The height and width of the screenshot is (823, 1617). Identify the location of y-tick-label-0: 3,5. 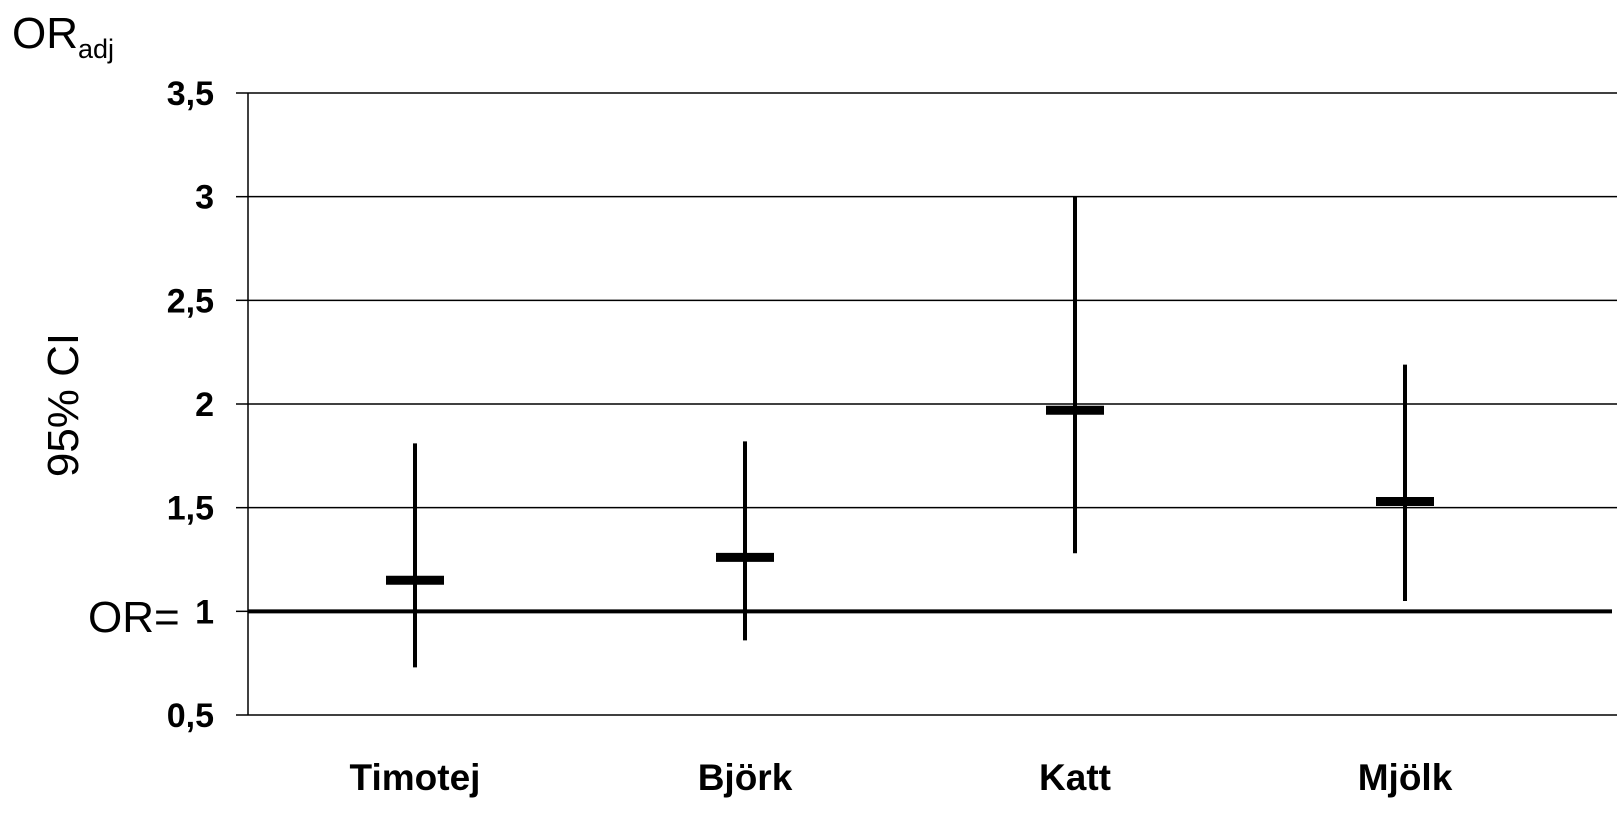
(190, 94).